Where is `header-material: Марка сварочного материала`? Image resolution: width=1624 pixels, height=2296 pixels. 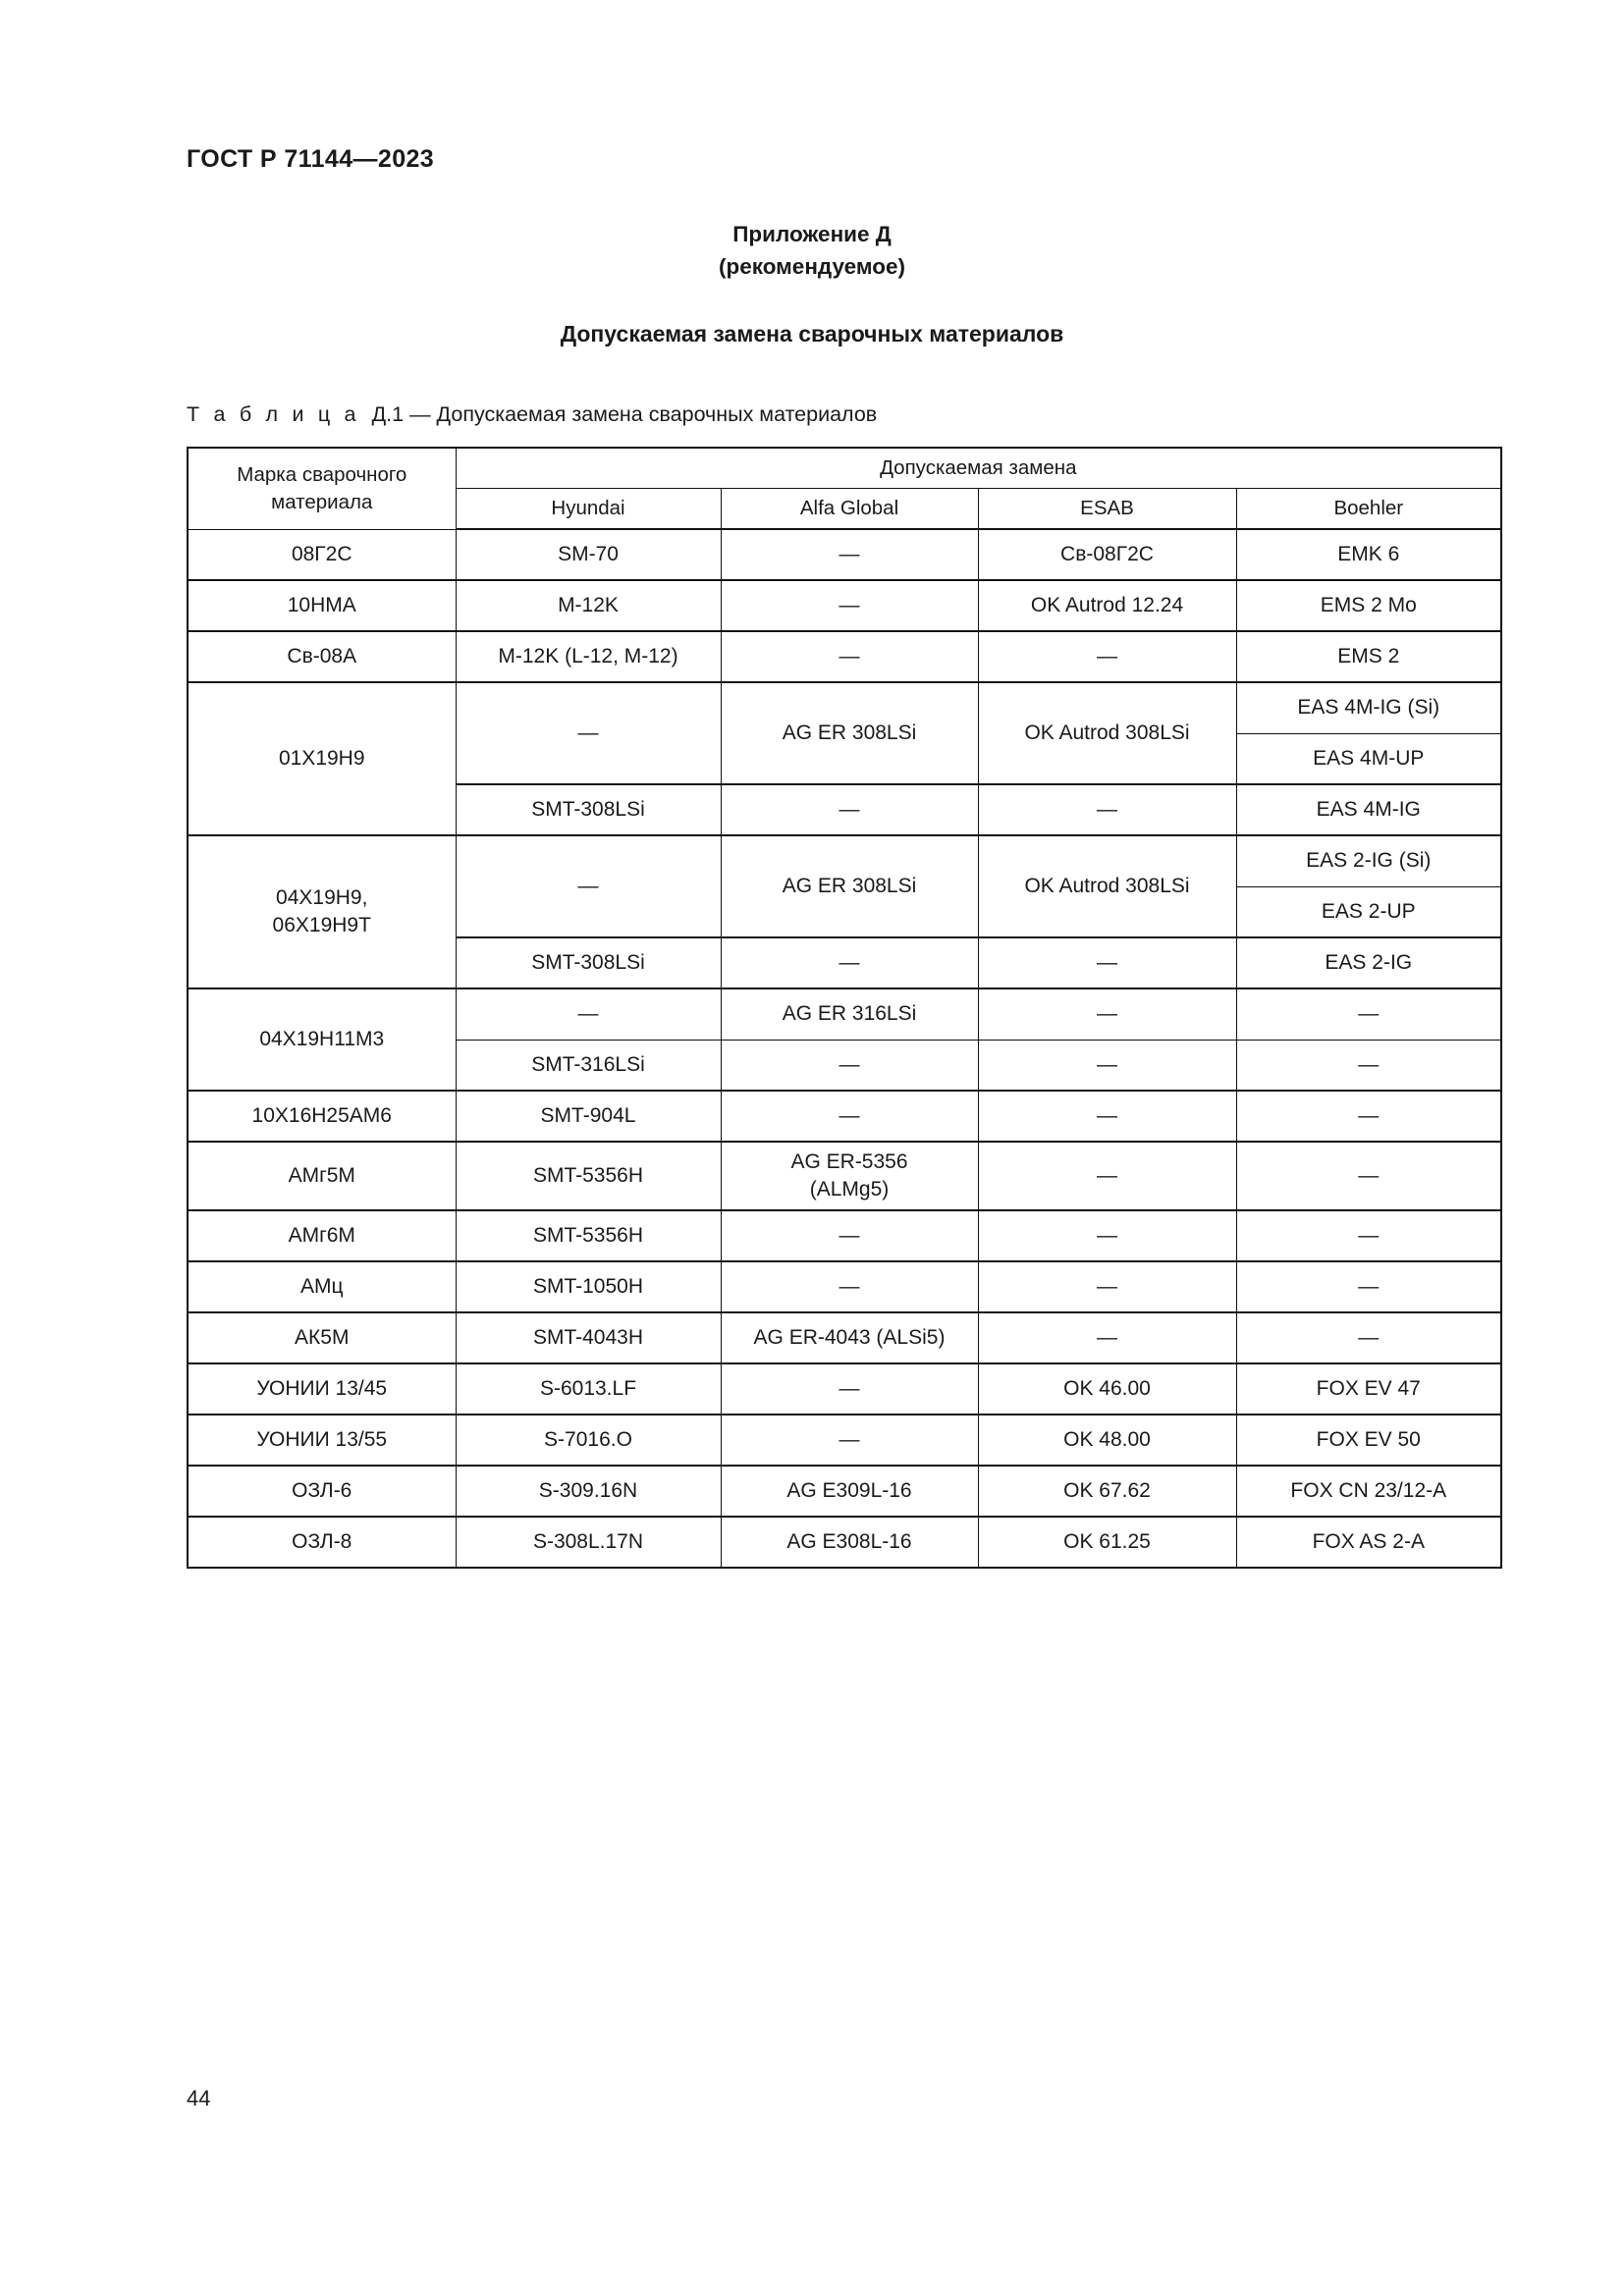 header-material: Марка сварочного материала is located at coordinates (322, 489).